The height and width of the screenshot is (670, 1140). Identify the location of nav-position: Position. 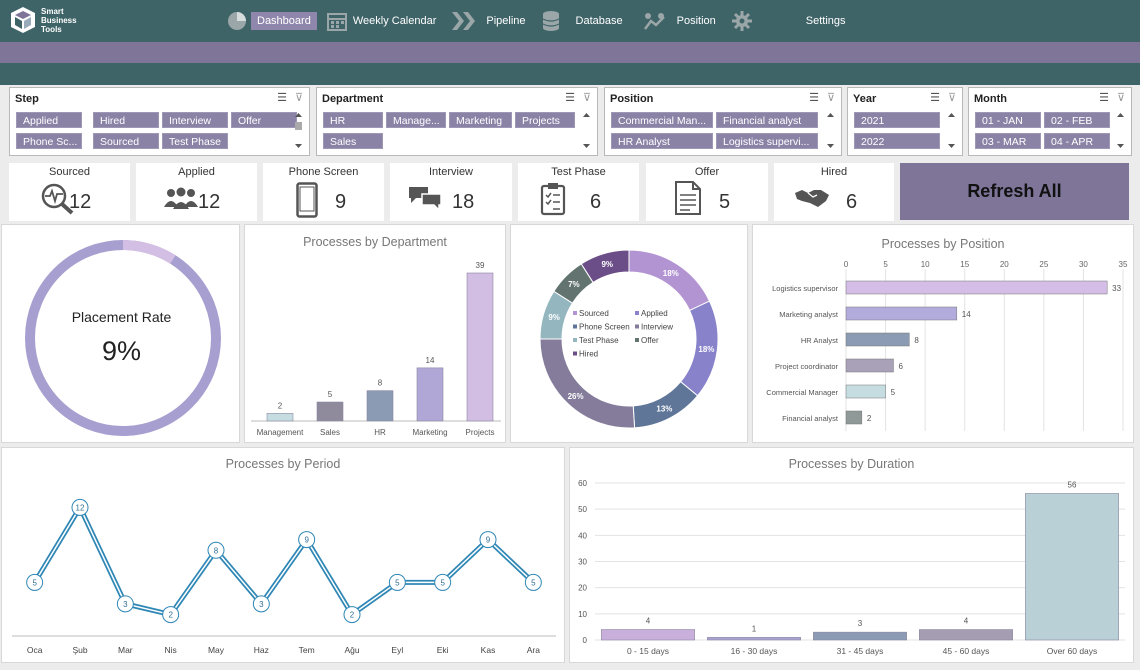
(682, 21).